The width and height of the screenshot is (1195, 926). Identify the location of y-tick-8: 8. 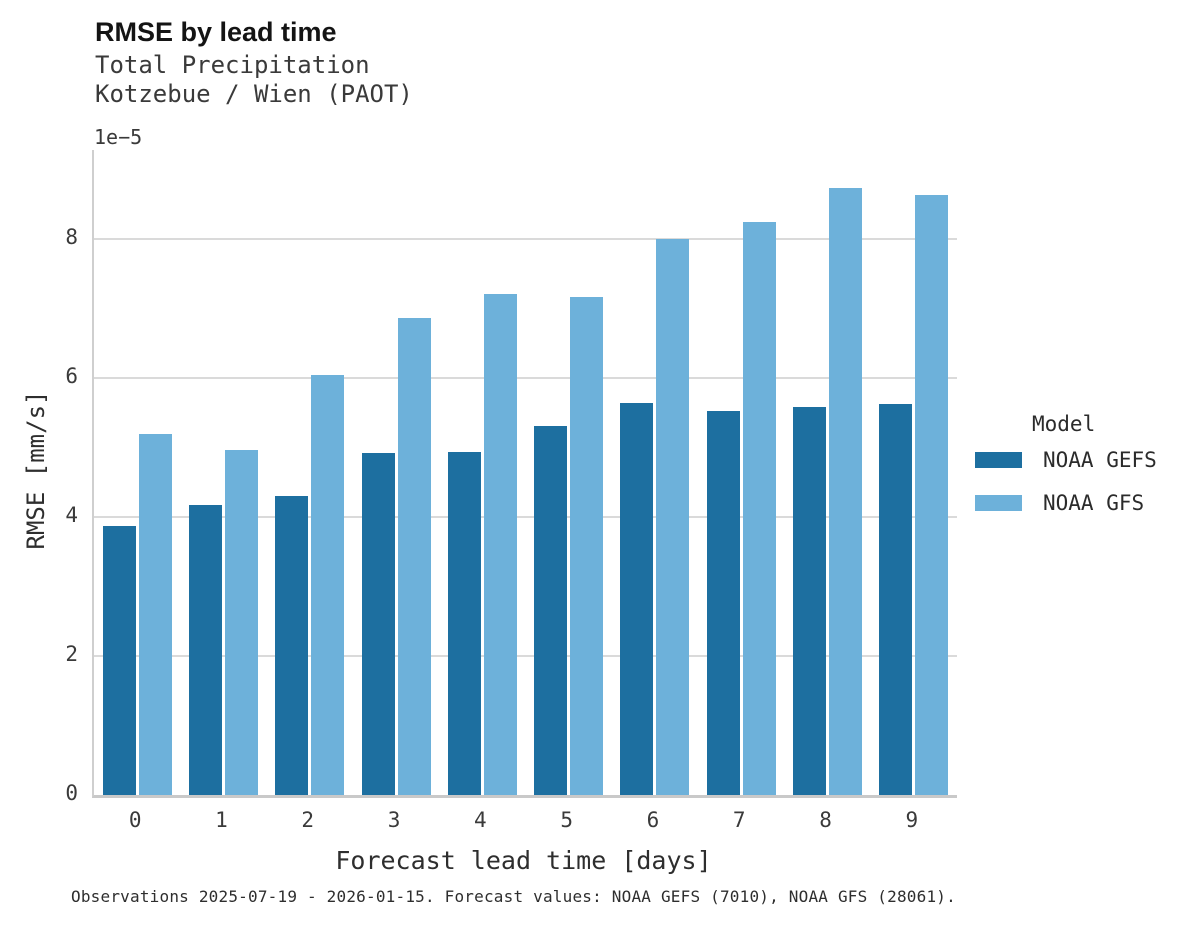
(71, 236).